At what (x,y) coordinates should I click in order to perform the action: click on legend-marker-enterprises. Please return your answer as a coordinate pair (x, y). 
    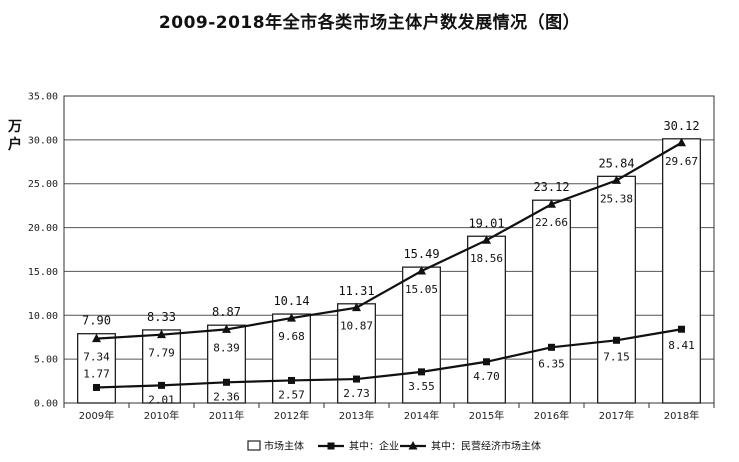
    Looking at the image, I should click on (331, 446).